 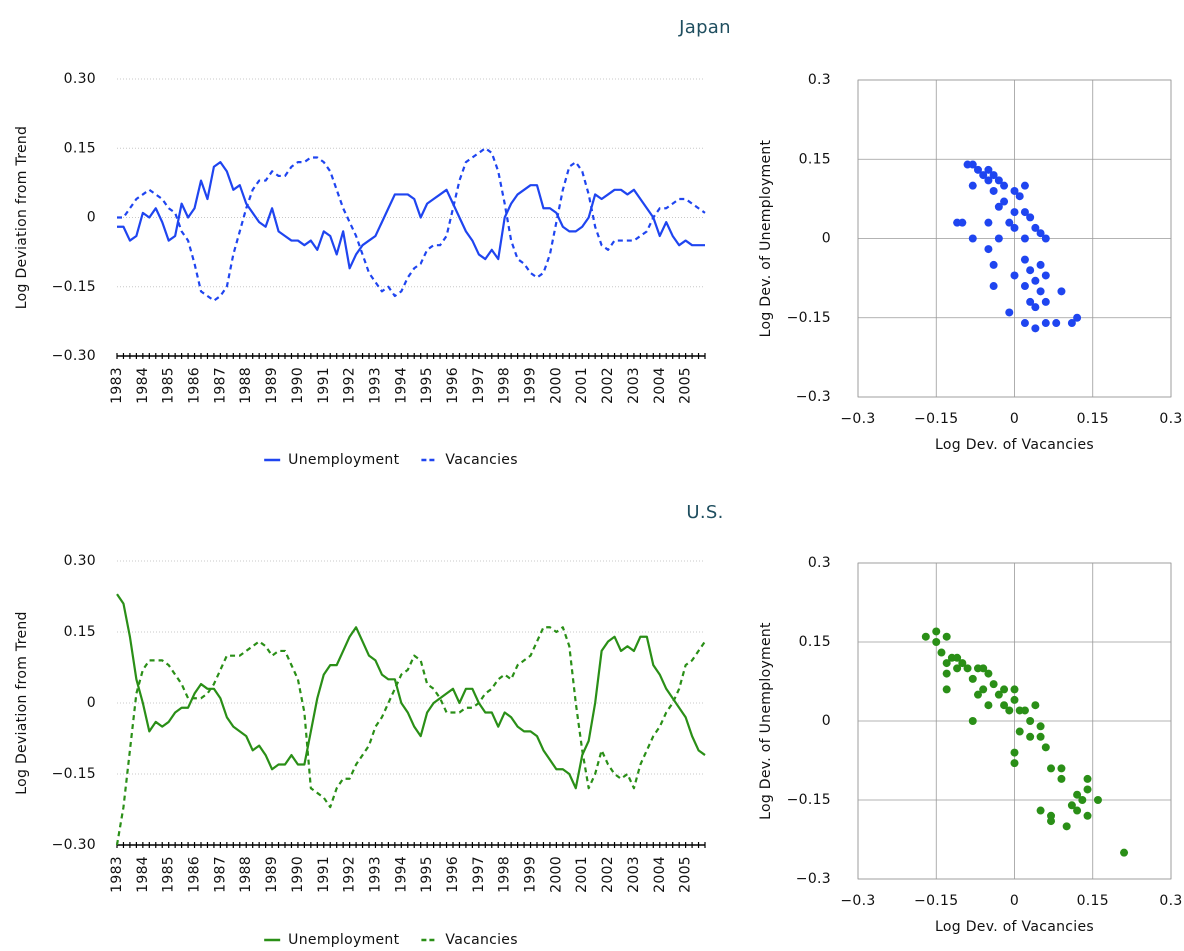 What do you see at coordinates (343, 940) in the screenshot?
I see `legend-label: Unemployment` at bounding box center [343, 940].